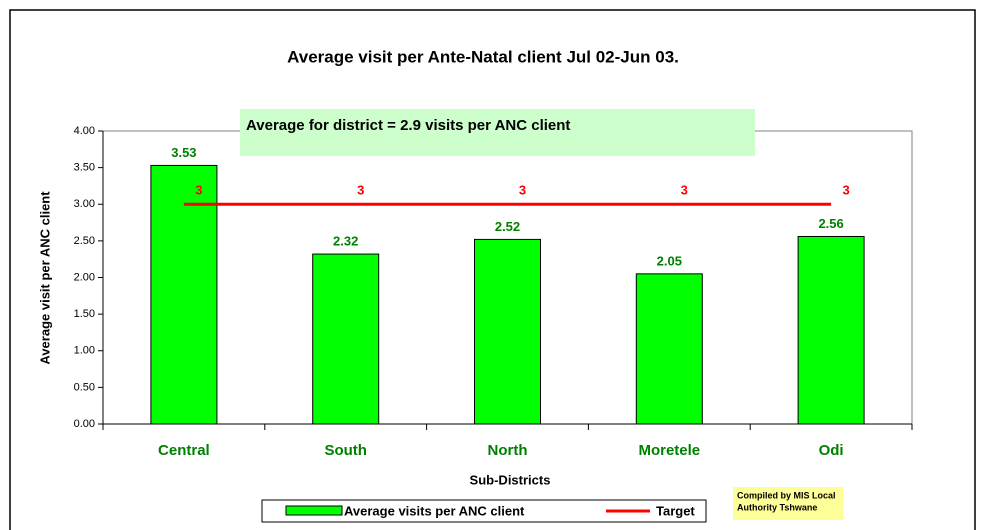 This screenshot has height=530, width=985. Describe the element at coordinates (84, 204) in the screenshot. I see `y-tick-label: 3.00` at that location.